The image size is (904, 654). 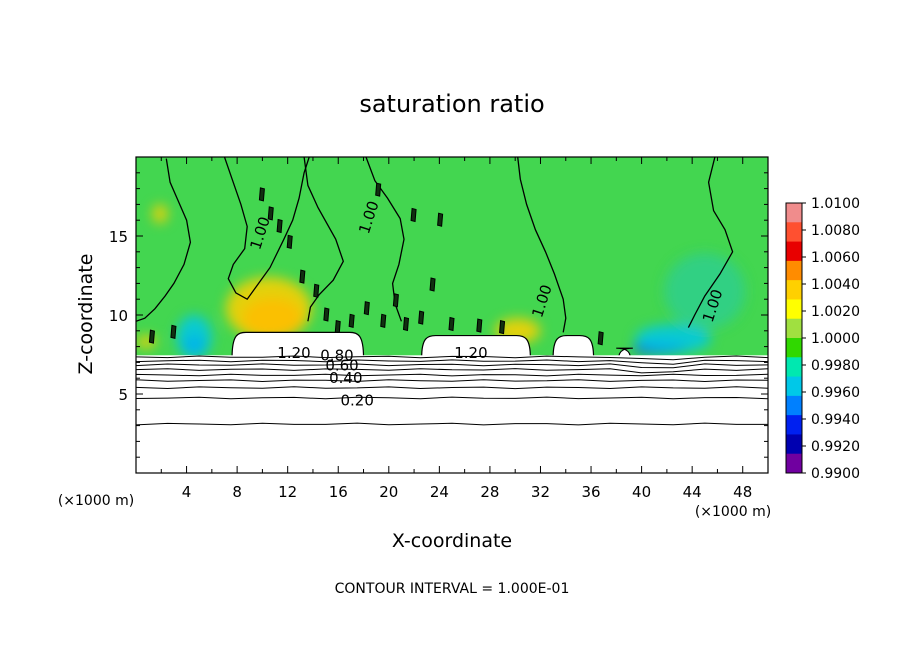 I want to click on lower-contour-layer, so click(x=452, y=414).